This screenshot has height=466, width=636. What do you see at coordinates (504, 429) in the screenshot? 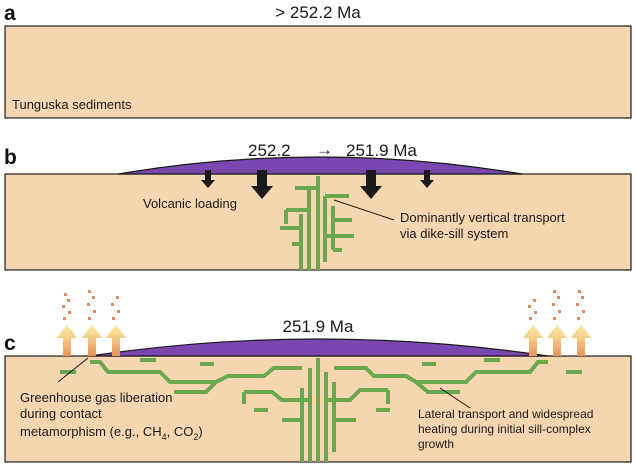
I see `lateral-label-line2: heating during initial sill-complex` at bounding box center [504, 429].